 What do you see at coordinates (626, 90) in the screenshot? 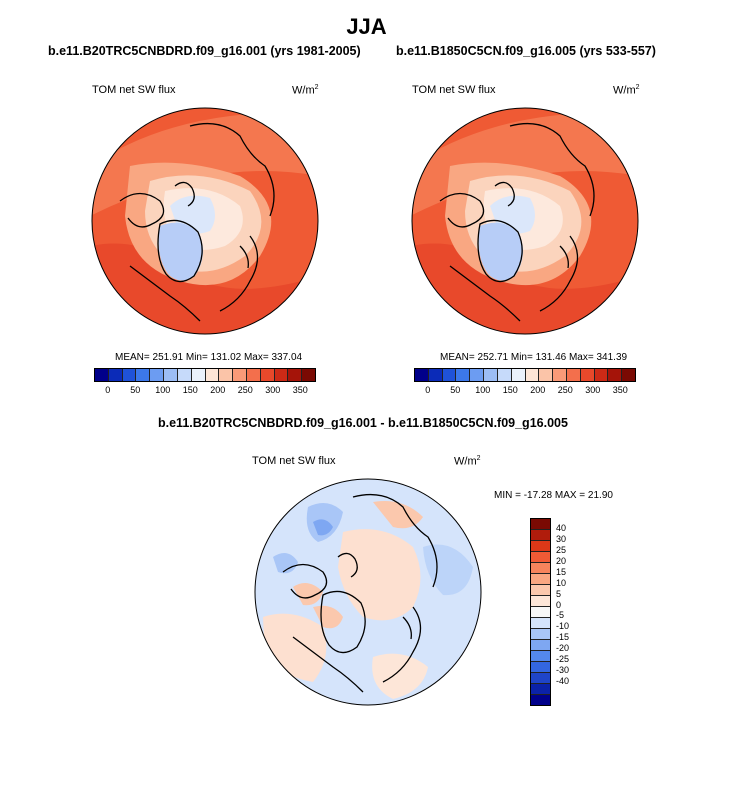
I see `right-unit-label: W/m2` at bounding box center [626, 90].